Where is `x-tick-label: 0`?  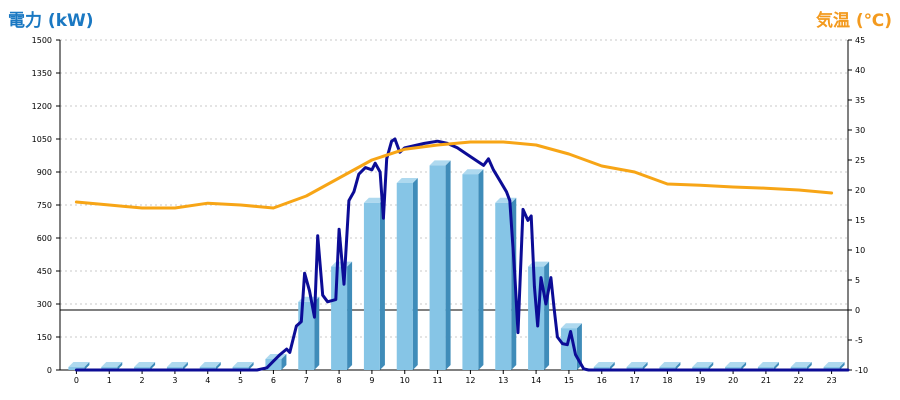 x-tick-label: 0 is located at coordinates (76, 380).